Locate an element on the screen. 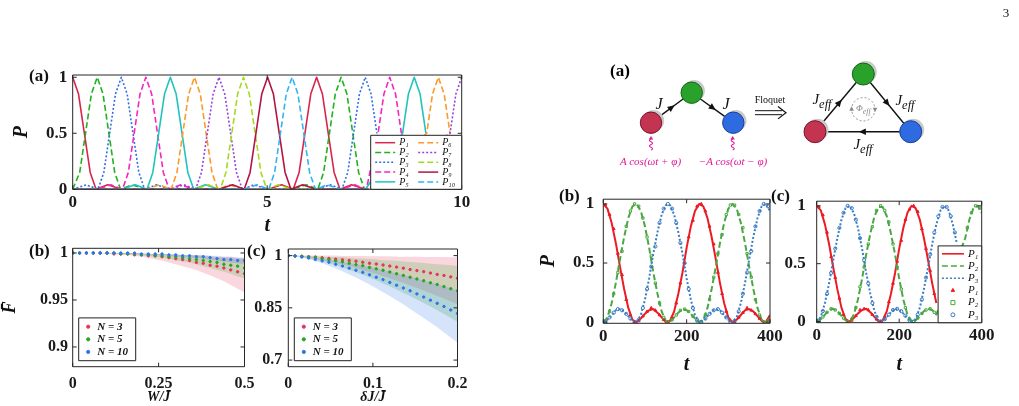  text: 3 is located at coordinates (1006, 12).